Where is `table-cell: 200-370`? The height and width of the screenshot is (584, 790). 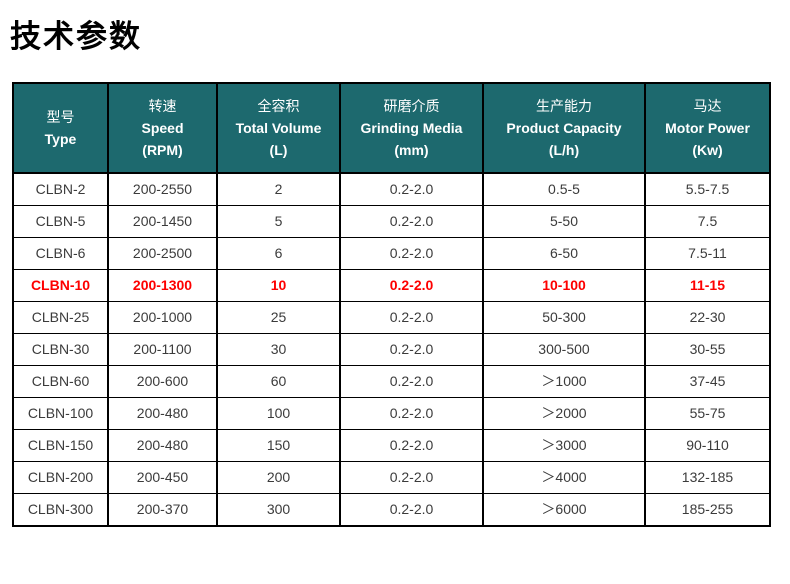 table-cell: 200-370 is located at coordinates (162, 509).